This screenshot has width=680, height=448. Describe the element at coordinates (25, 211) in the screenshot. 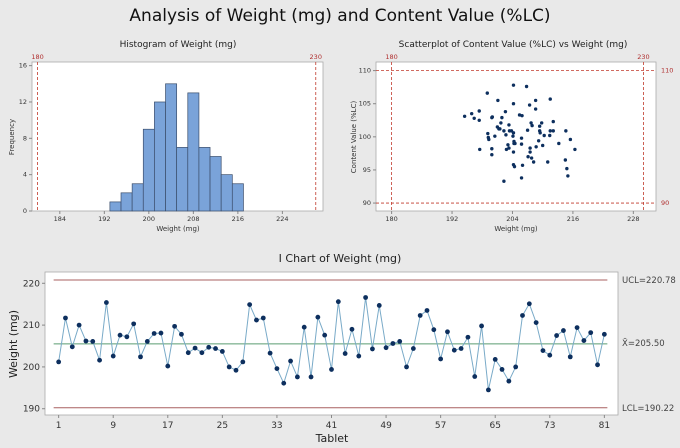

I see `y-tick-label: 0` at that location.